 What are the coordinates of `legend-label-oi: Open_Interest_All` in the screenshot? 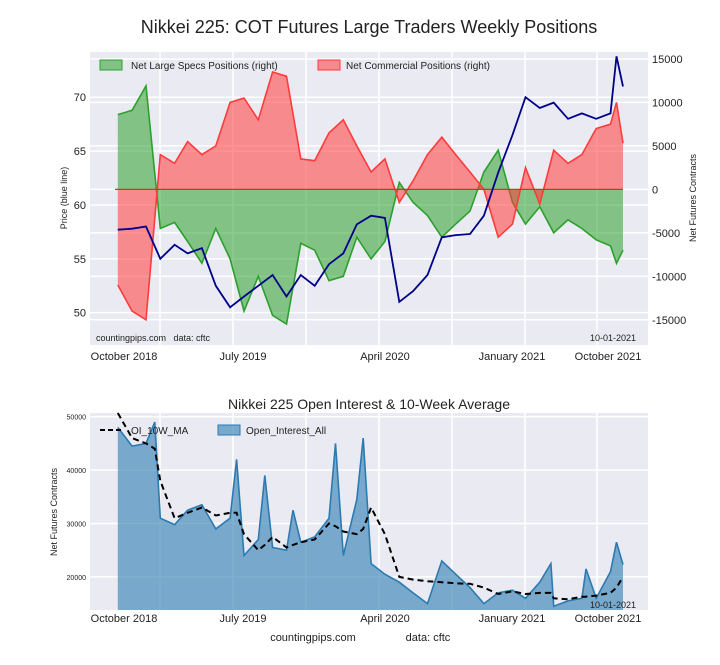 It's located at (286, 431).